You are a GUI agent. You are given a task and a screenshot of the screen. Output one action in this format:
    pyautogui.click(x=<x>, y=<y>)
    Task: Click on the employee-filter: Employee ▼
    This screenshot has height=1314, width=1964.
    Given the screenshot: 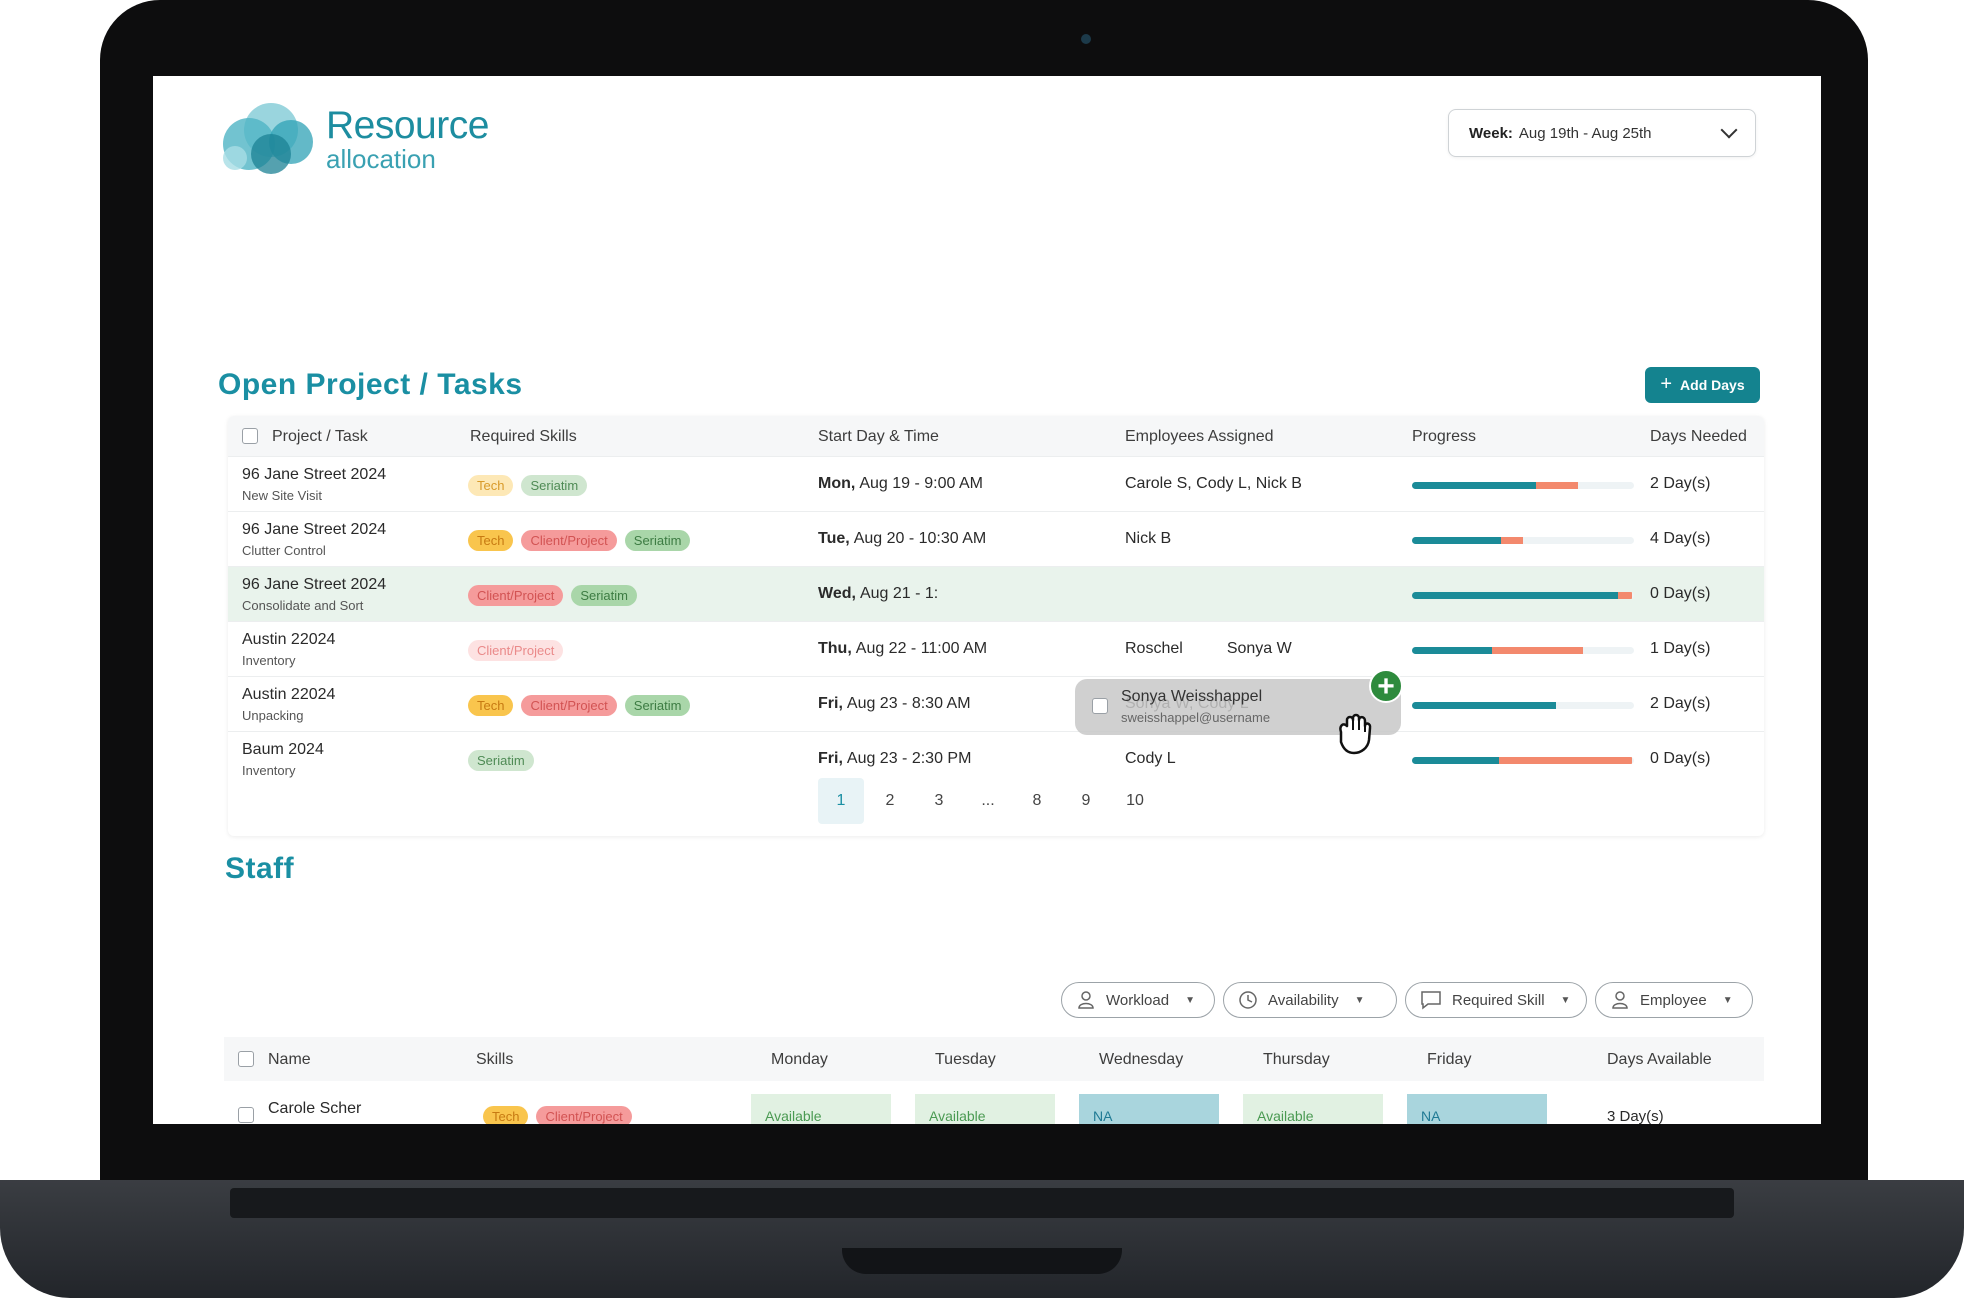 What is the action you would take?
    pyautogui.click(x=1674, y=1000)
    